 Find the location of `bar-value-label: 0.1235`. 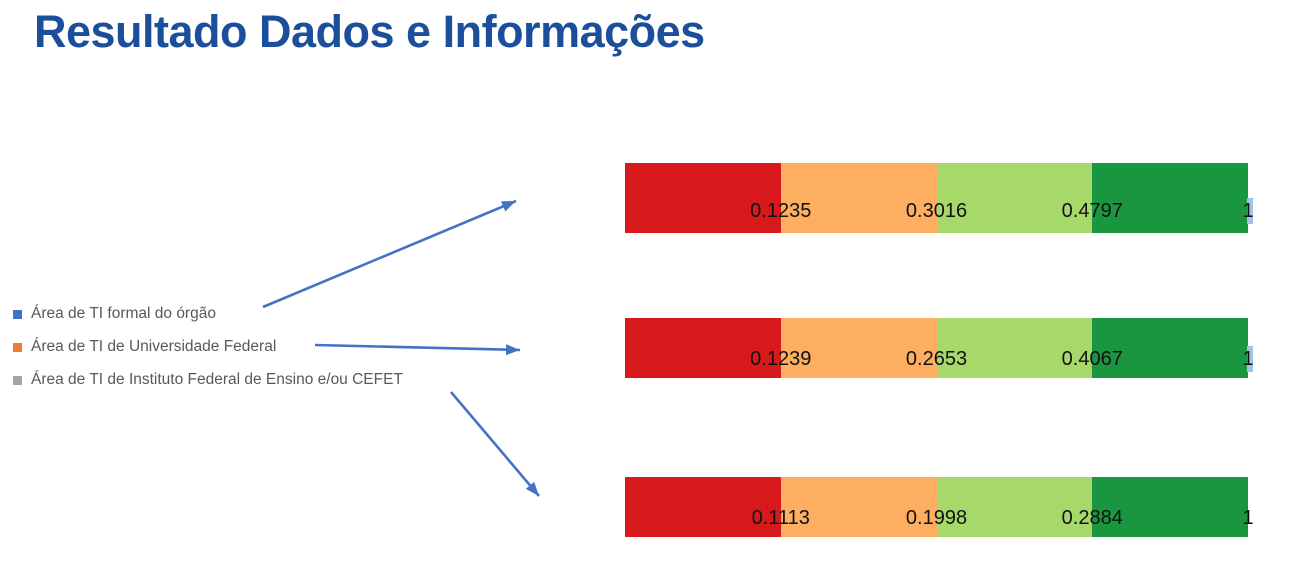

bar-value-label: 0.1235 is located at coordinates (781, 210).